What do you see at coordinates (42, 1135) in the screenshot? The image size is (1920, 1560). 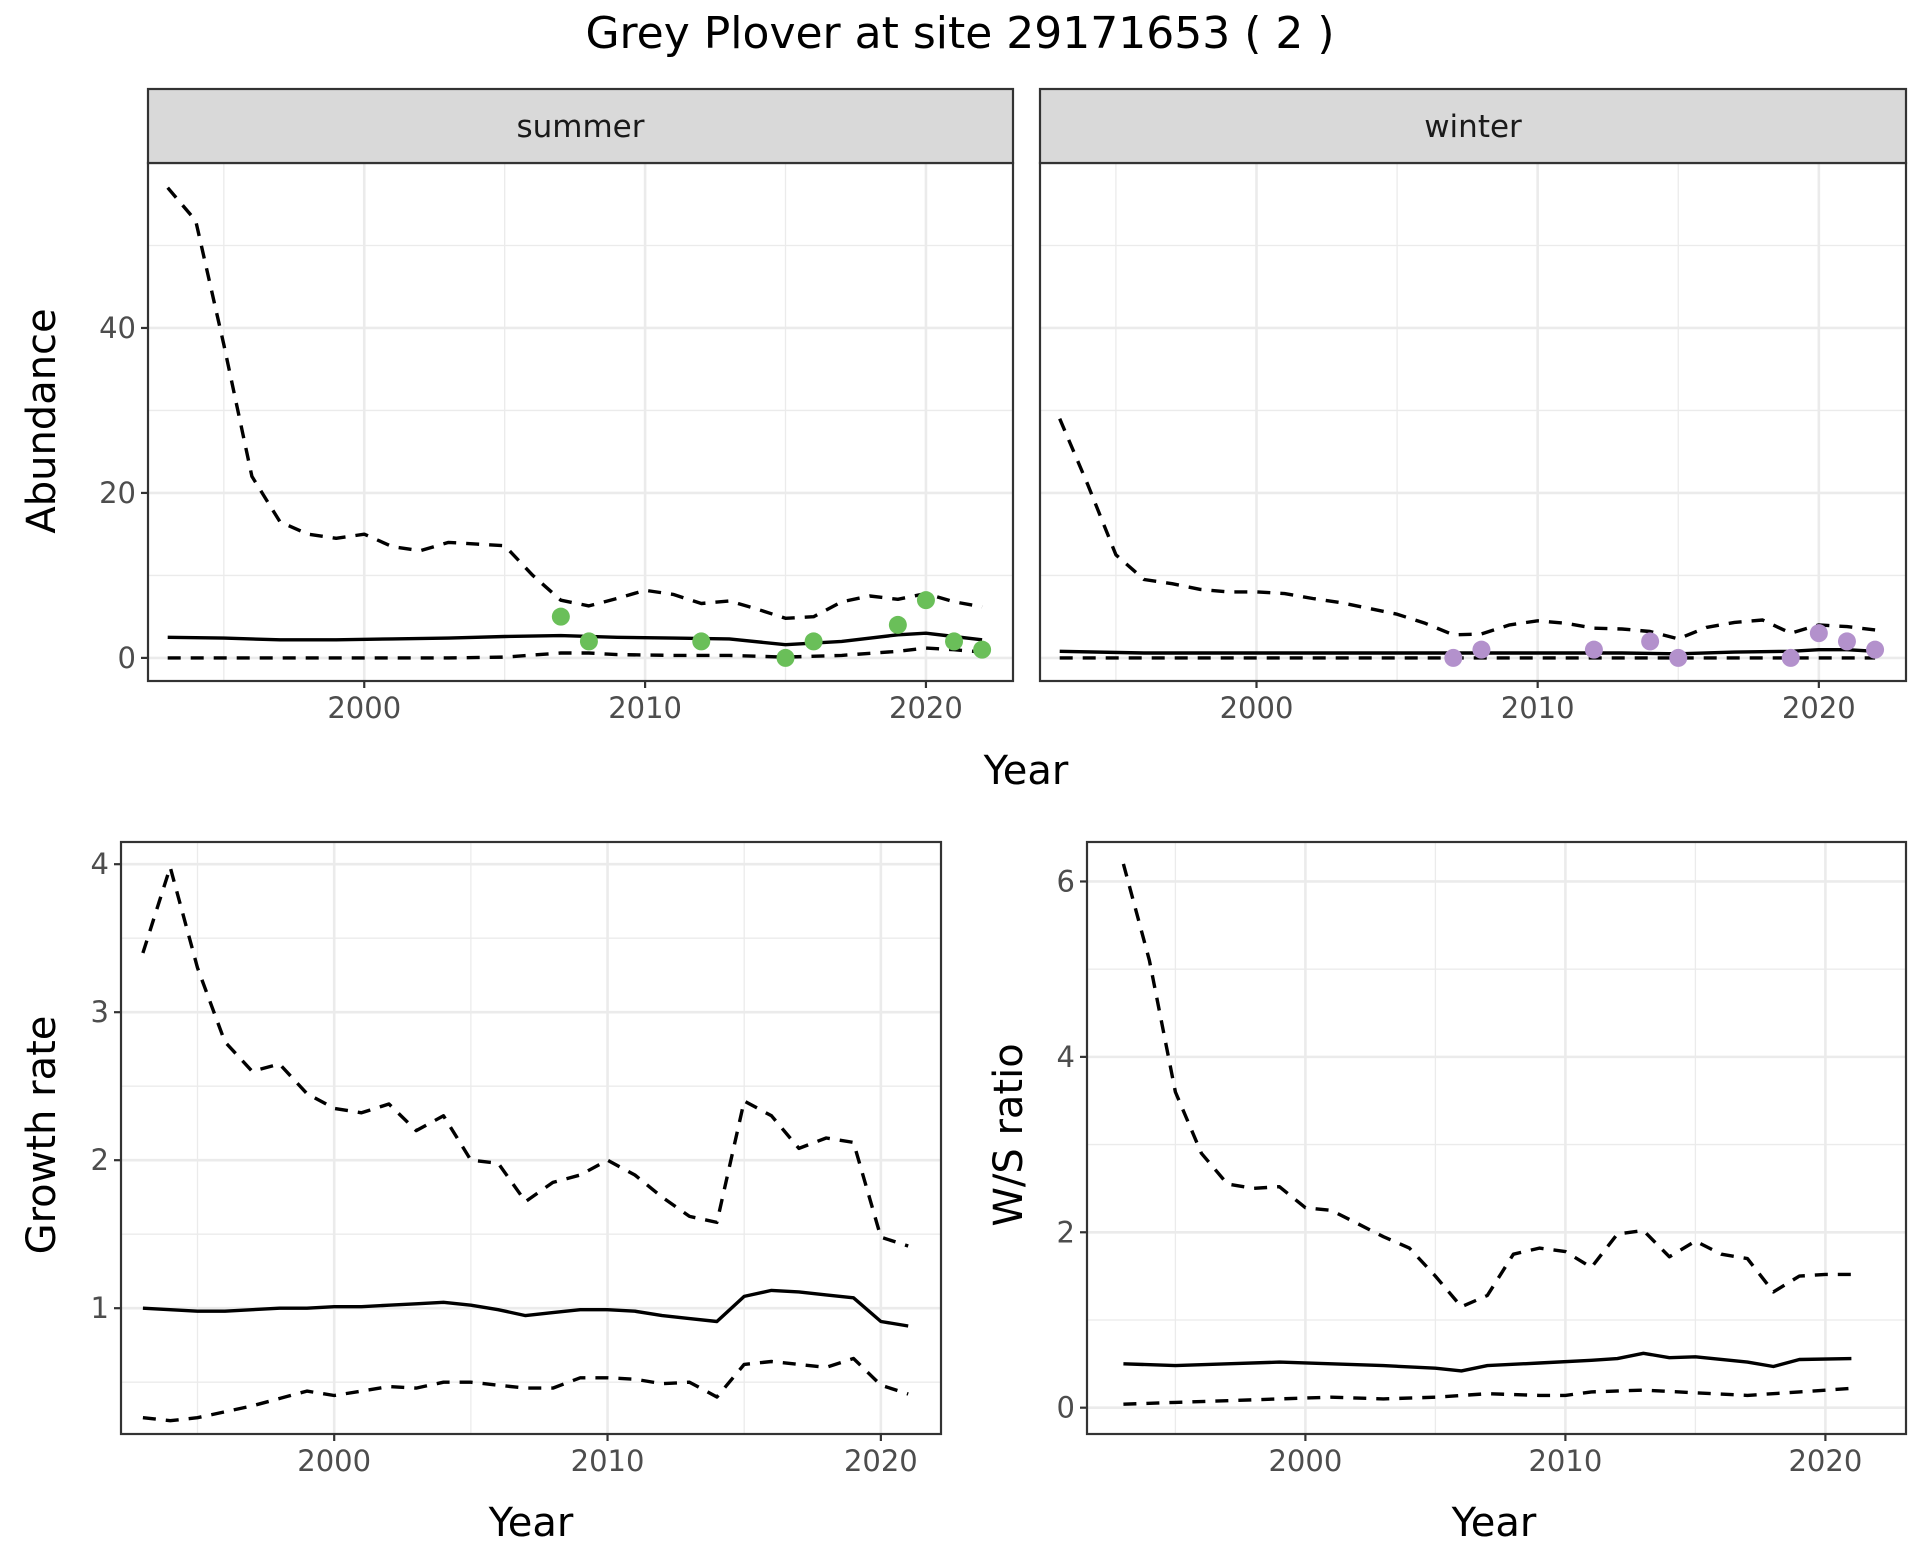 I see `growth-rate-y-axis-title: Growth rate` at bounding box center [42, 1135].